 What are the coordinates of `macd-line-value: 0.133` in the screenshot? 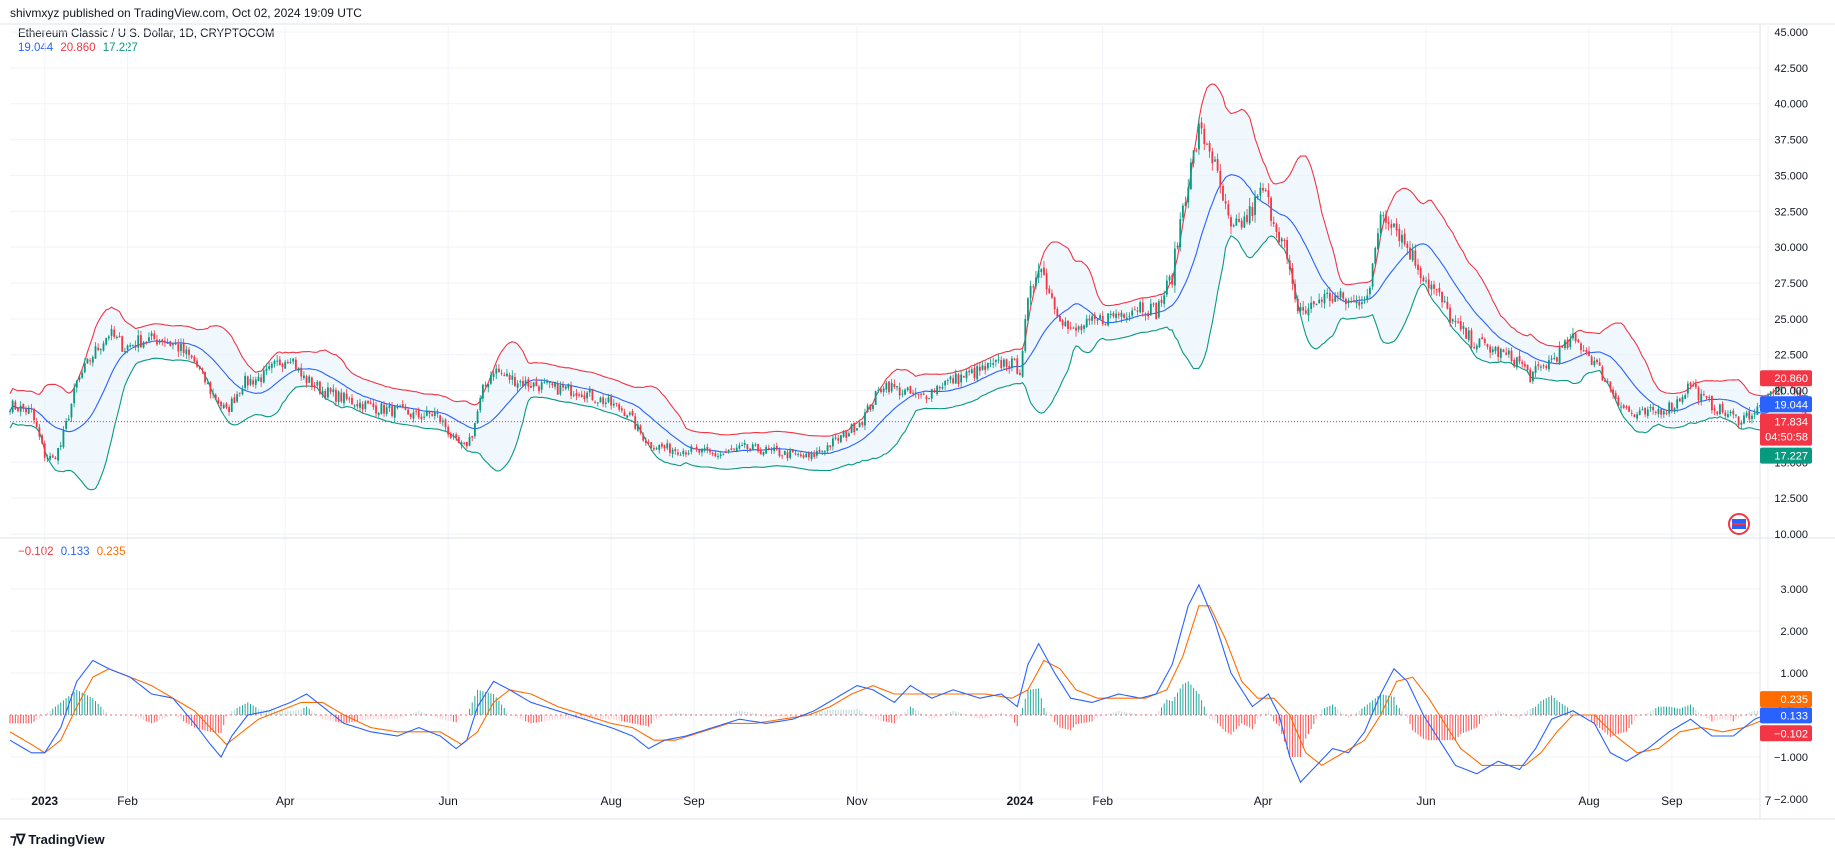 It's located at (75, 552).